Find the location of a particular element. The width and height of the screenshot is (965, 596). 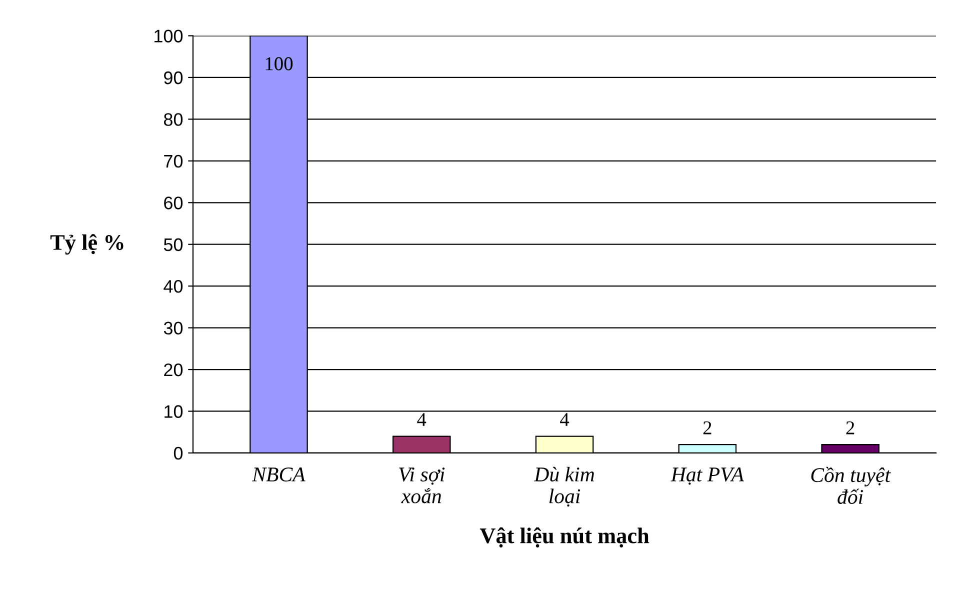

y-tick-label: 60 is located at coordinates (173, 203).